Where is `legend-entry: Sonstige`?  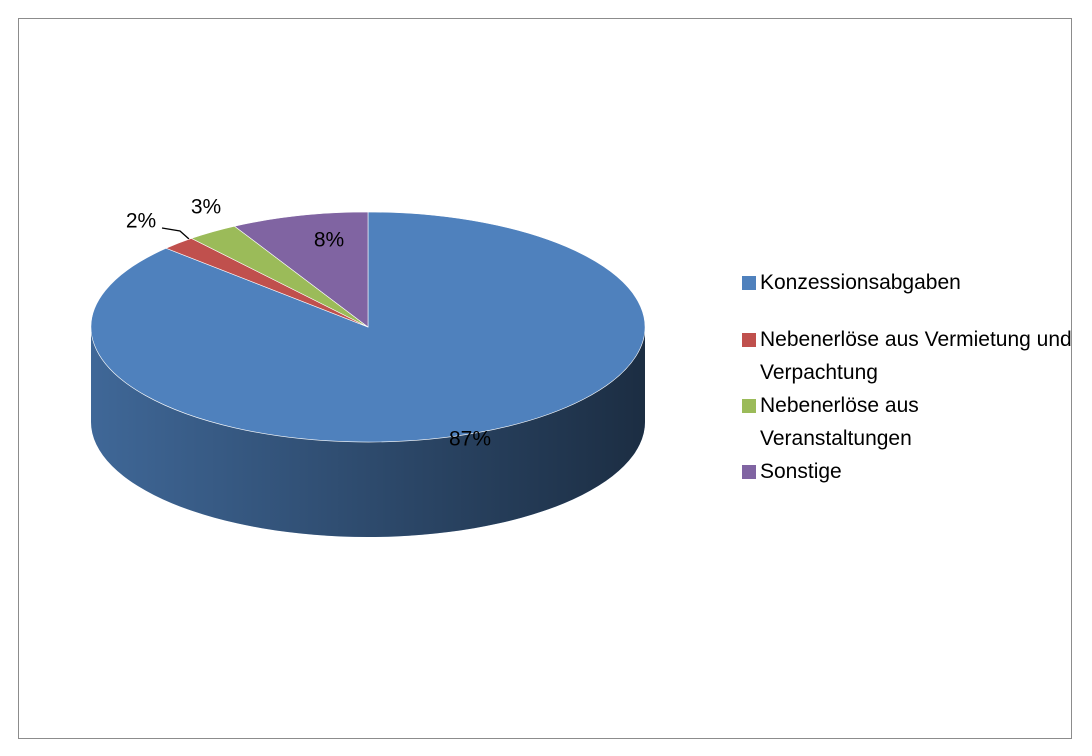 legend-entry: Sonstige is located at coordinates (906, 471).